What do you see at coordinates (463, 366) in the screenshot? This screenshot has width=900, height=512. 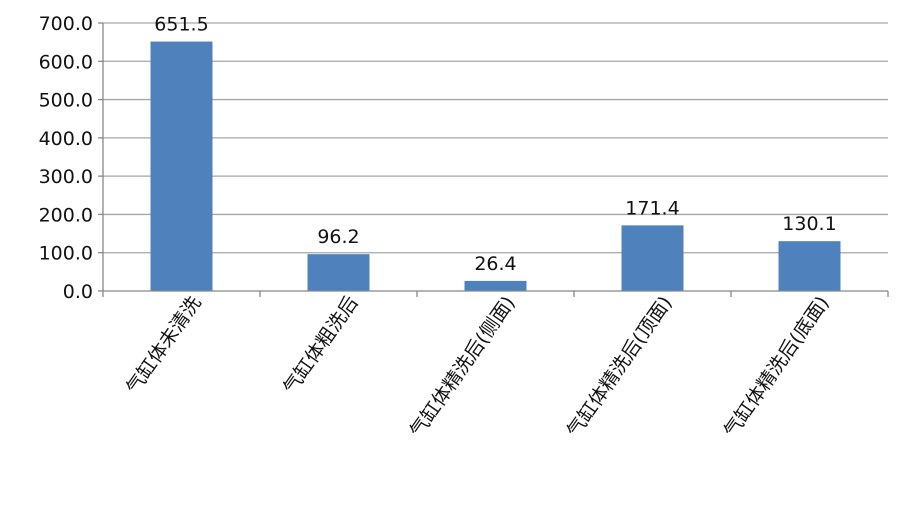 I see `x-tick-label: 气缸体精洗后(侧面)` at bounding box center [463, 366].